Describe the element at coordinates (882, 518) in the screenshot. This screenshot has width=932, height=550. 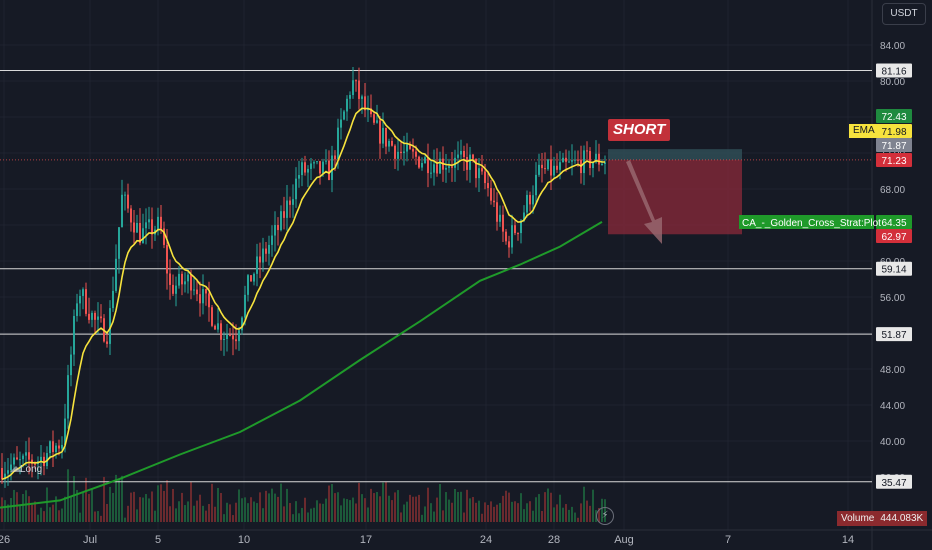
I see `volume-badge: Volume 444.083K` at that location.